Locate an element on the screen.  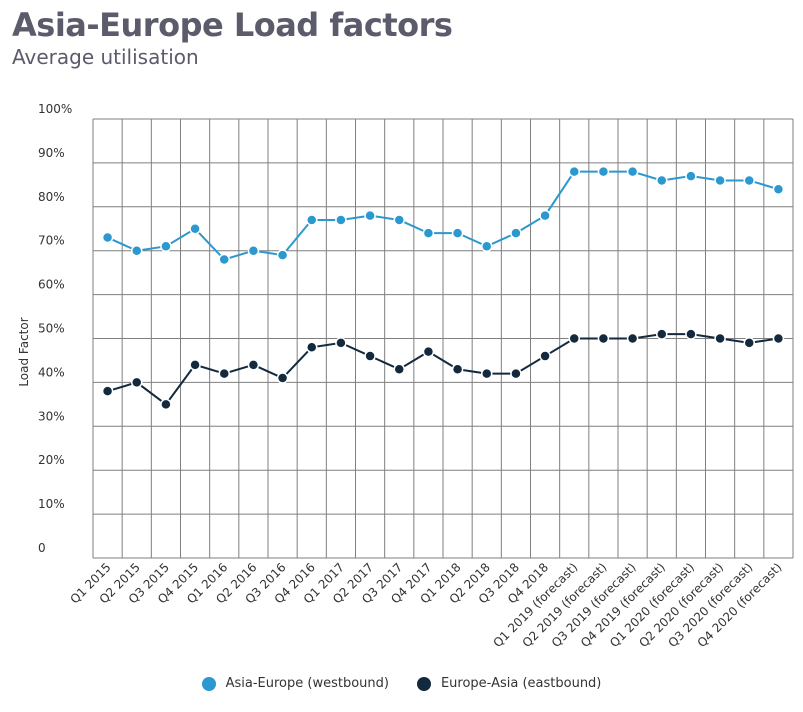
y-tick-label: 0 is located at coordinates (42, 548).